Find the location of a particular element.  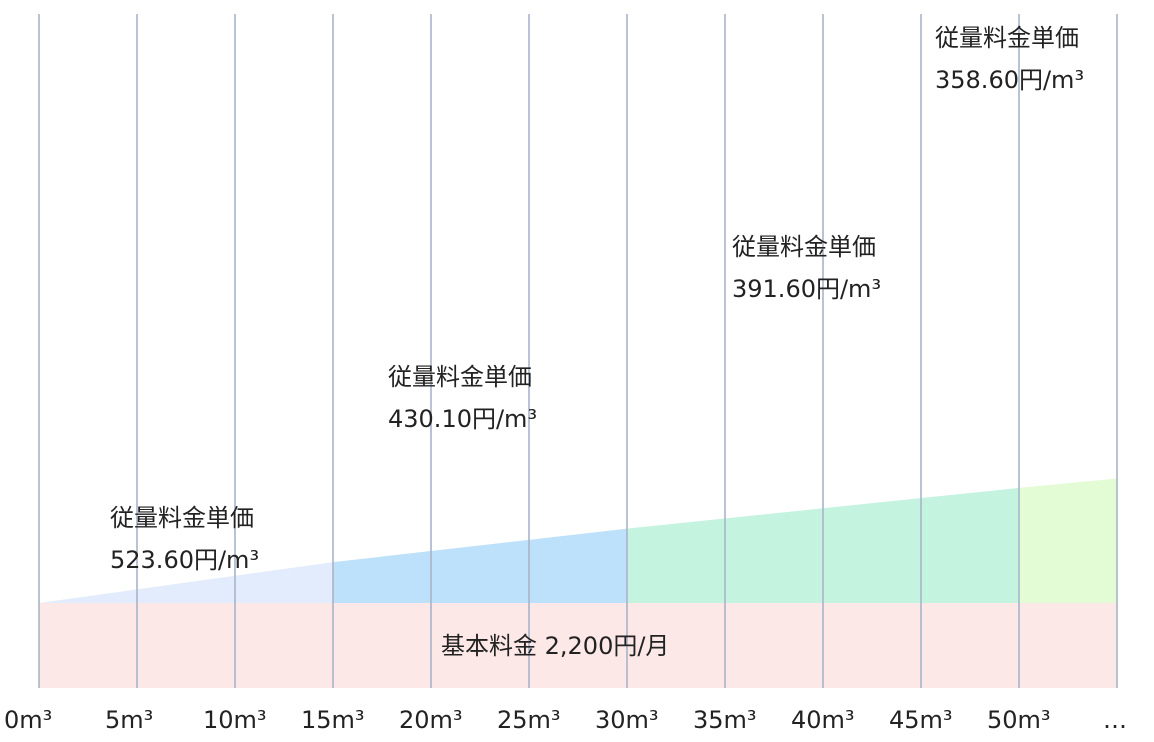

tier-3-price-label: 391.60円/m³ is located at coordinates (806, 289).